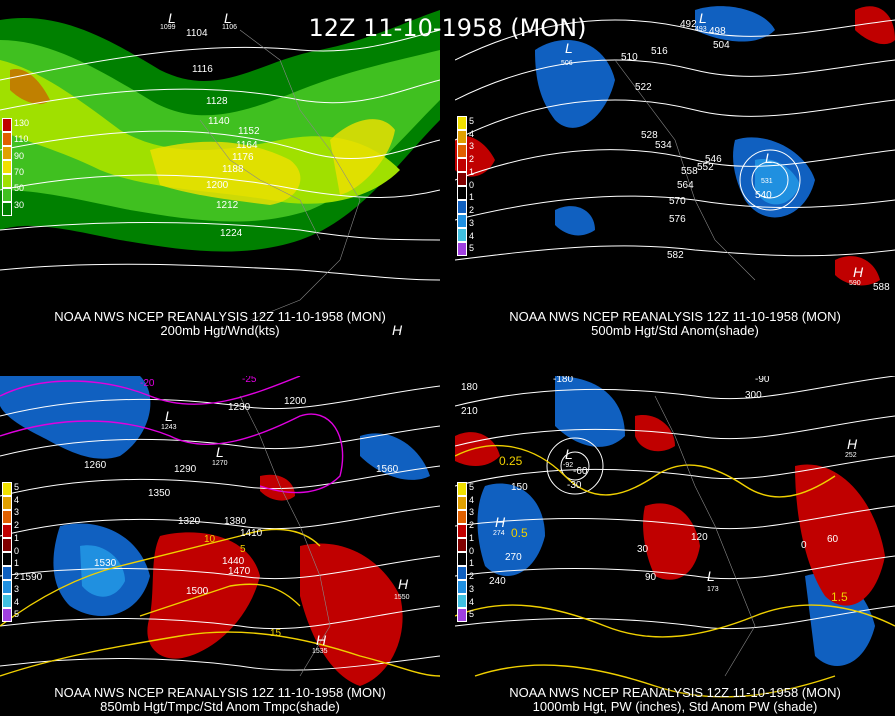  What do you see at coordinates (197, 33) in the screenshot?
I see `contour-label: 1104` at bounding box center [197, 33].